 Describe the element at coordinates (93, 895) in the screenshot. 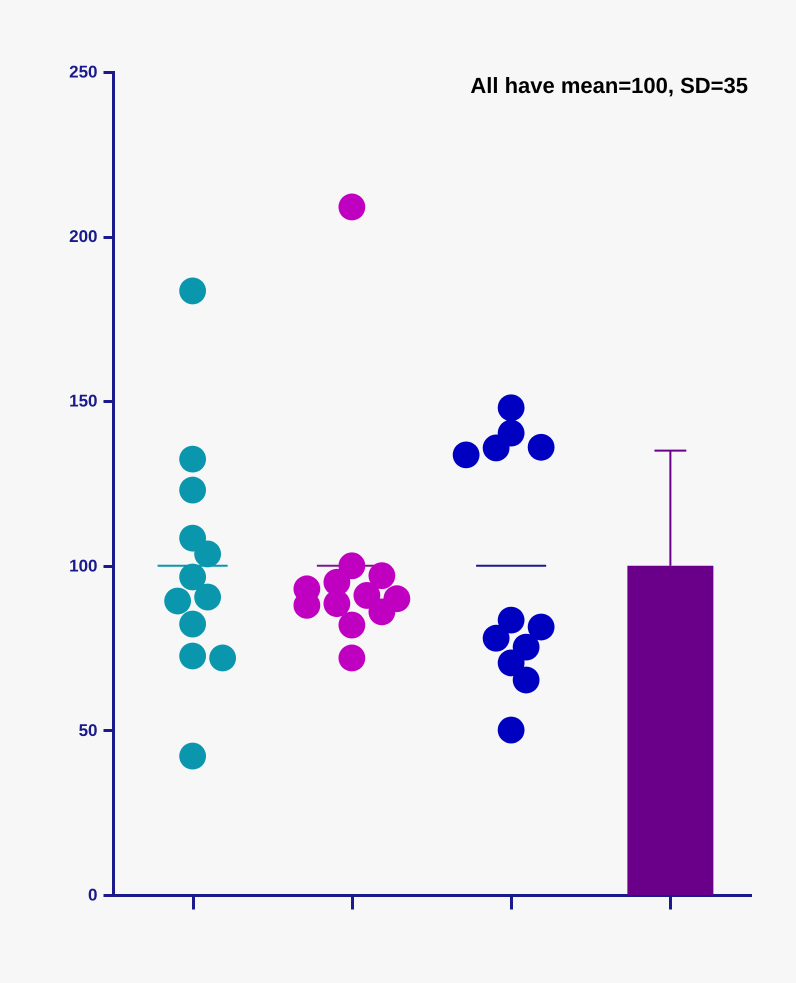

I see `y-tick-label: 0` at that location.